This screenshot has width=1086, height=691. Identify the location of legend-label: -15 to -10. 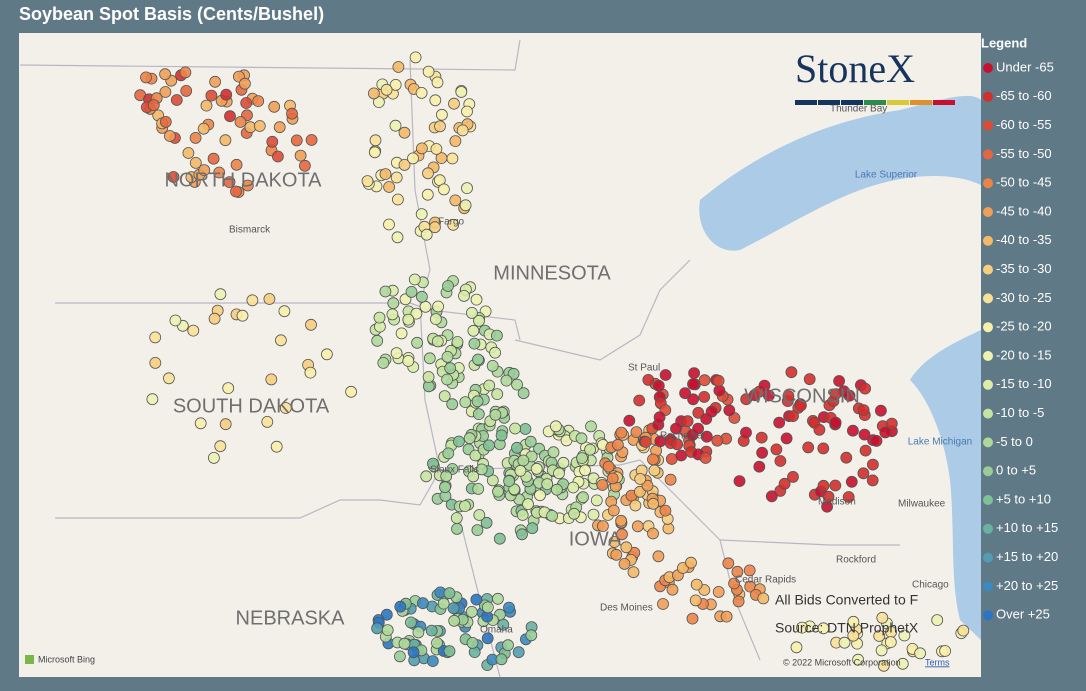
(1024, 383).